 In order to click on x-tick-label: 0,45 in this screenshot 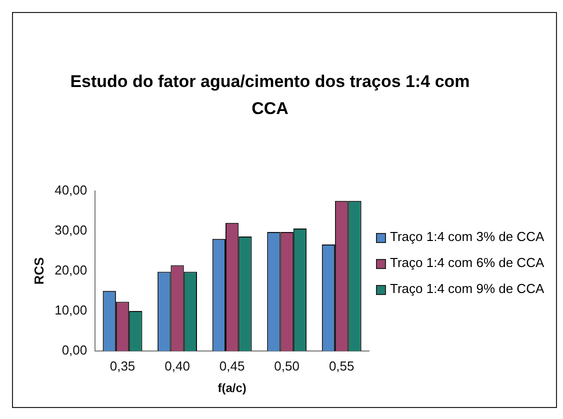, I will do `click(232, 366)`.